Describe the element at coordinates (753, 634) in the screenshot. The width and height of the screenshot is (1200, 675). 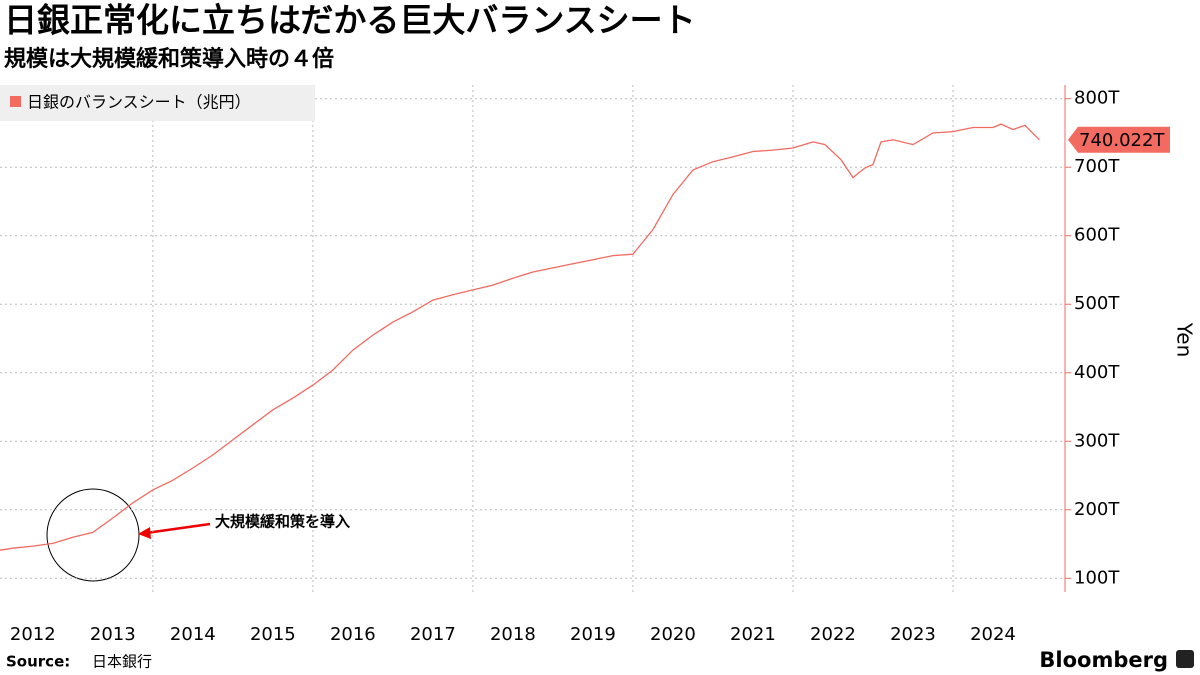
I see `x-tick-label: 2021` at that location.